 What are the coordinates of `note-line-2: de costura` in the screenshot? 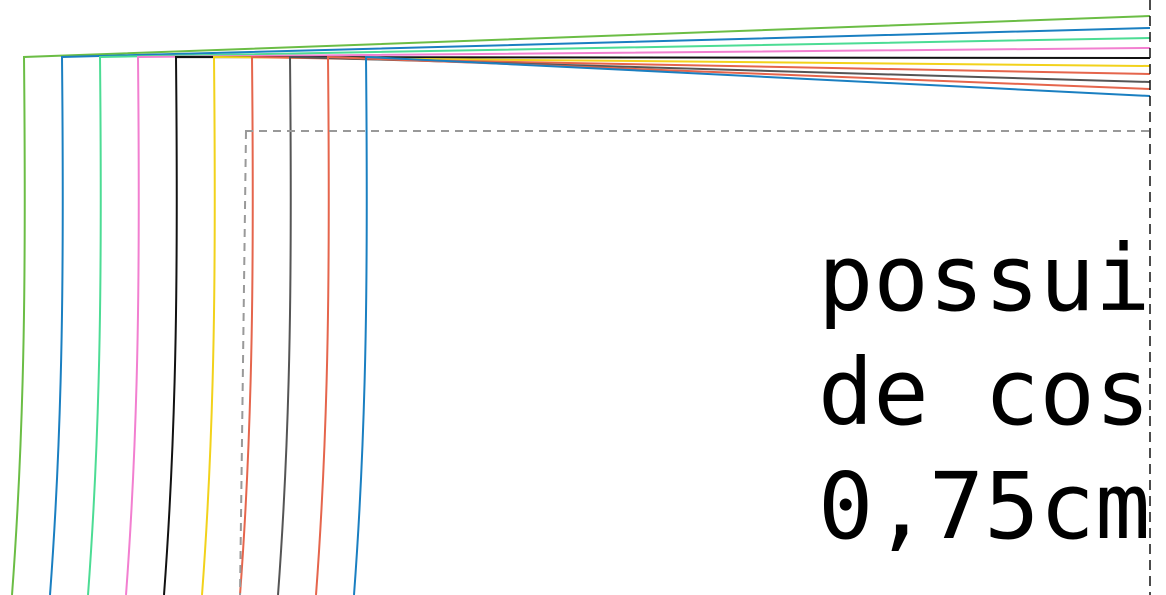 It's located at (984, 392).